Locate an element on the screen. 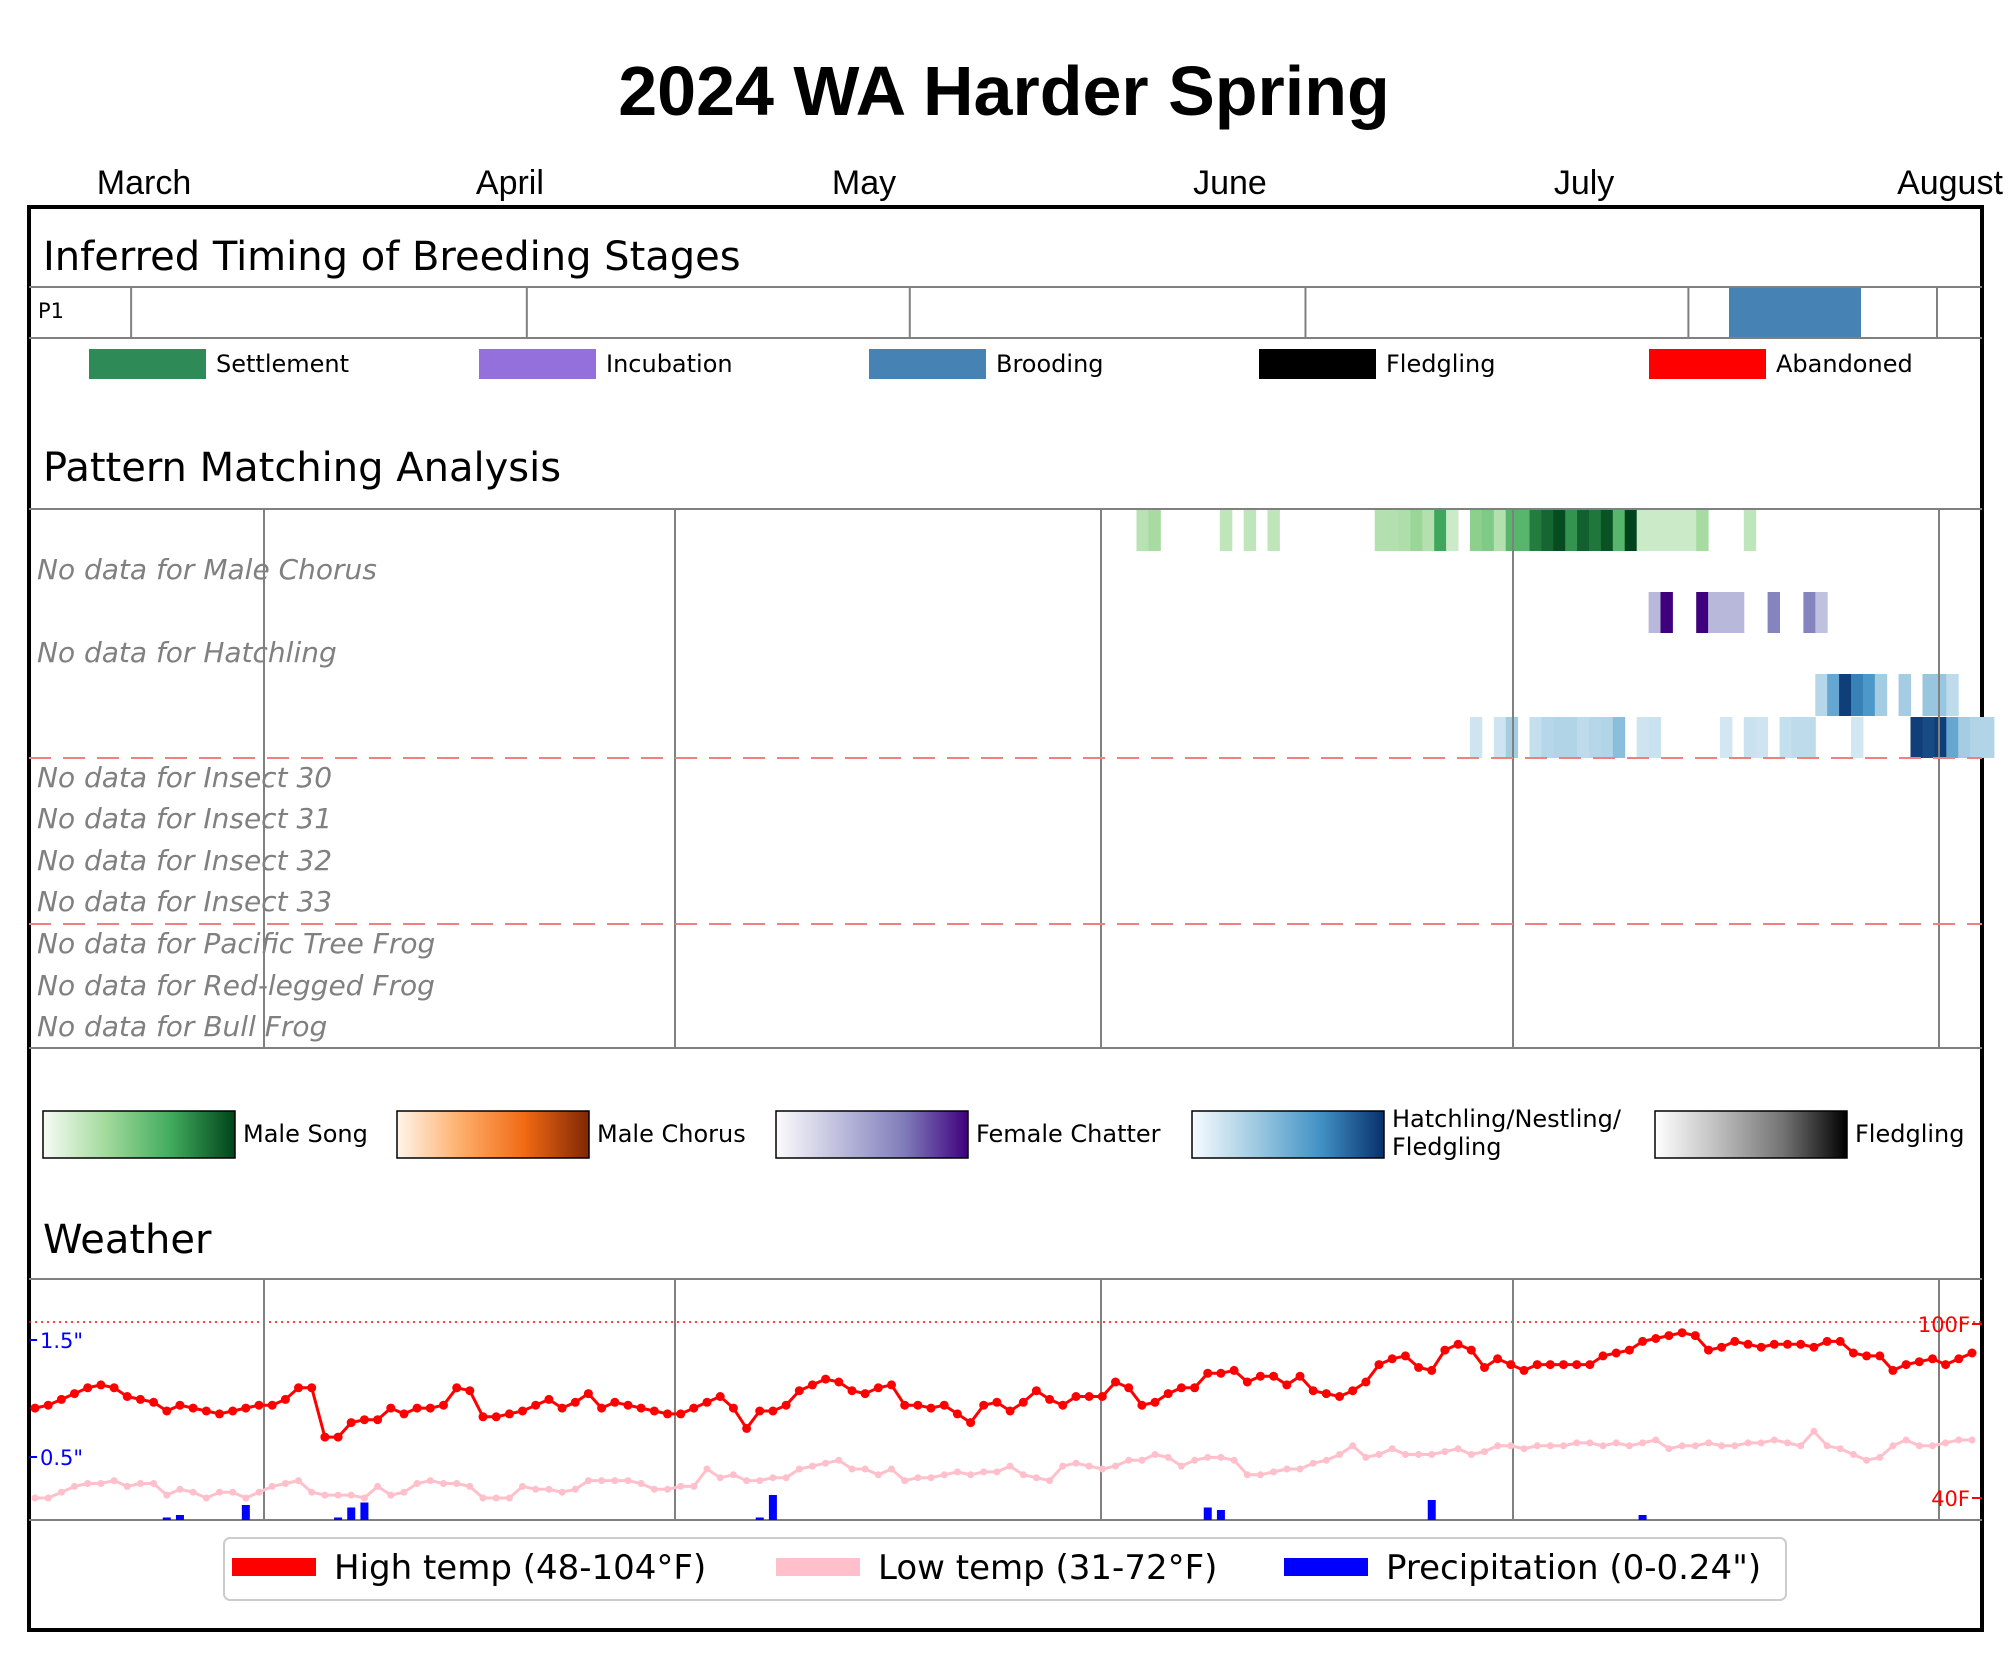 This screenshot has width=2009, height=1653. stage-bars is located at coordinates (1795, 312).